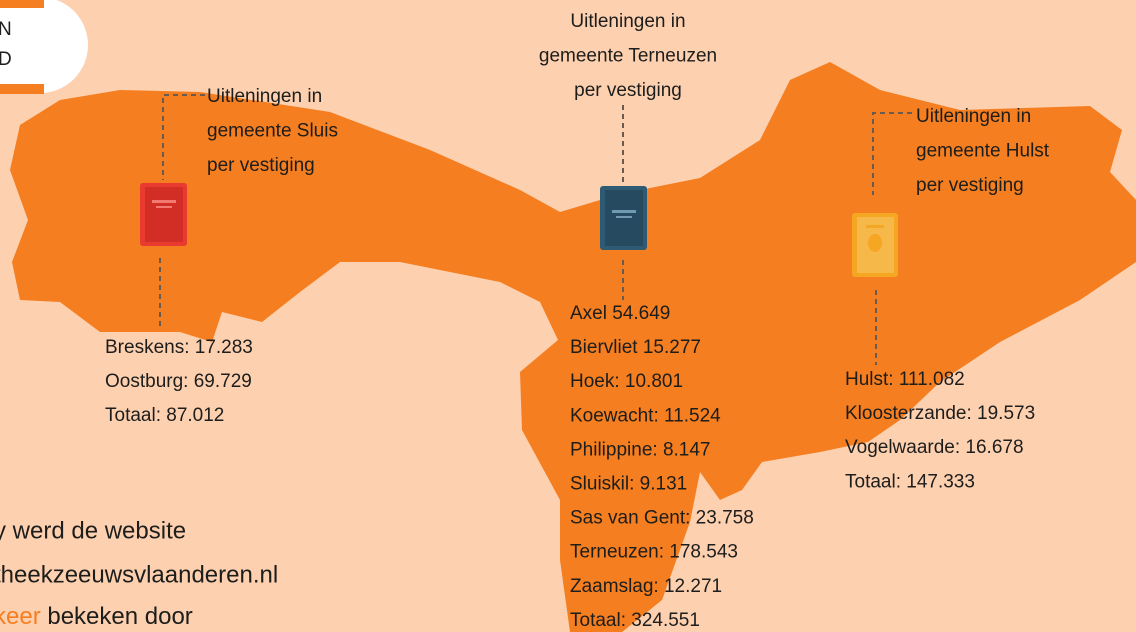 The image size is (1136, 632). I want to click on branch-loans: Zaamslag: 12.271, so click(646, 586).